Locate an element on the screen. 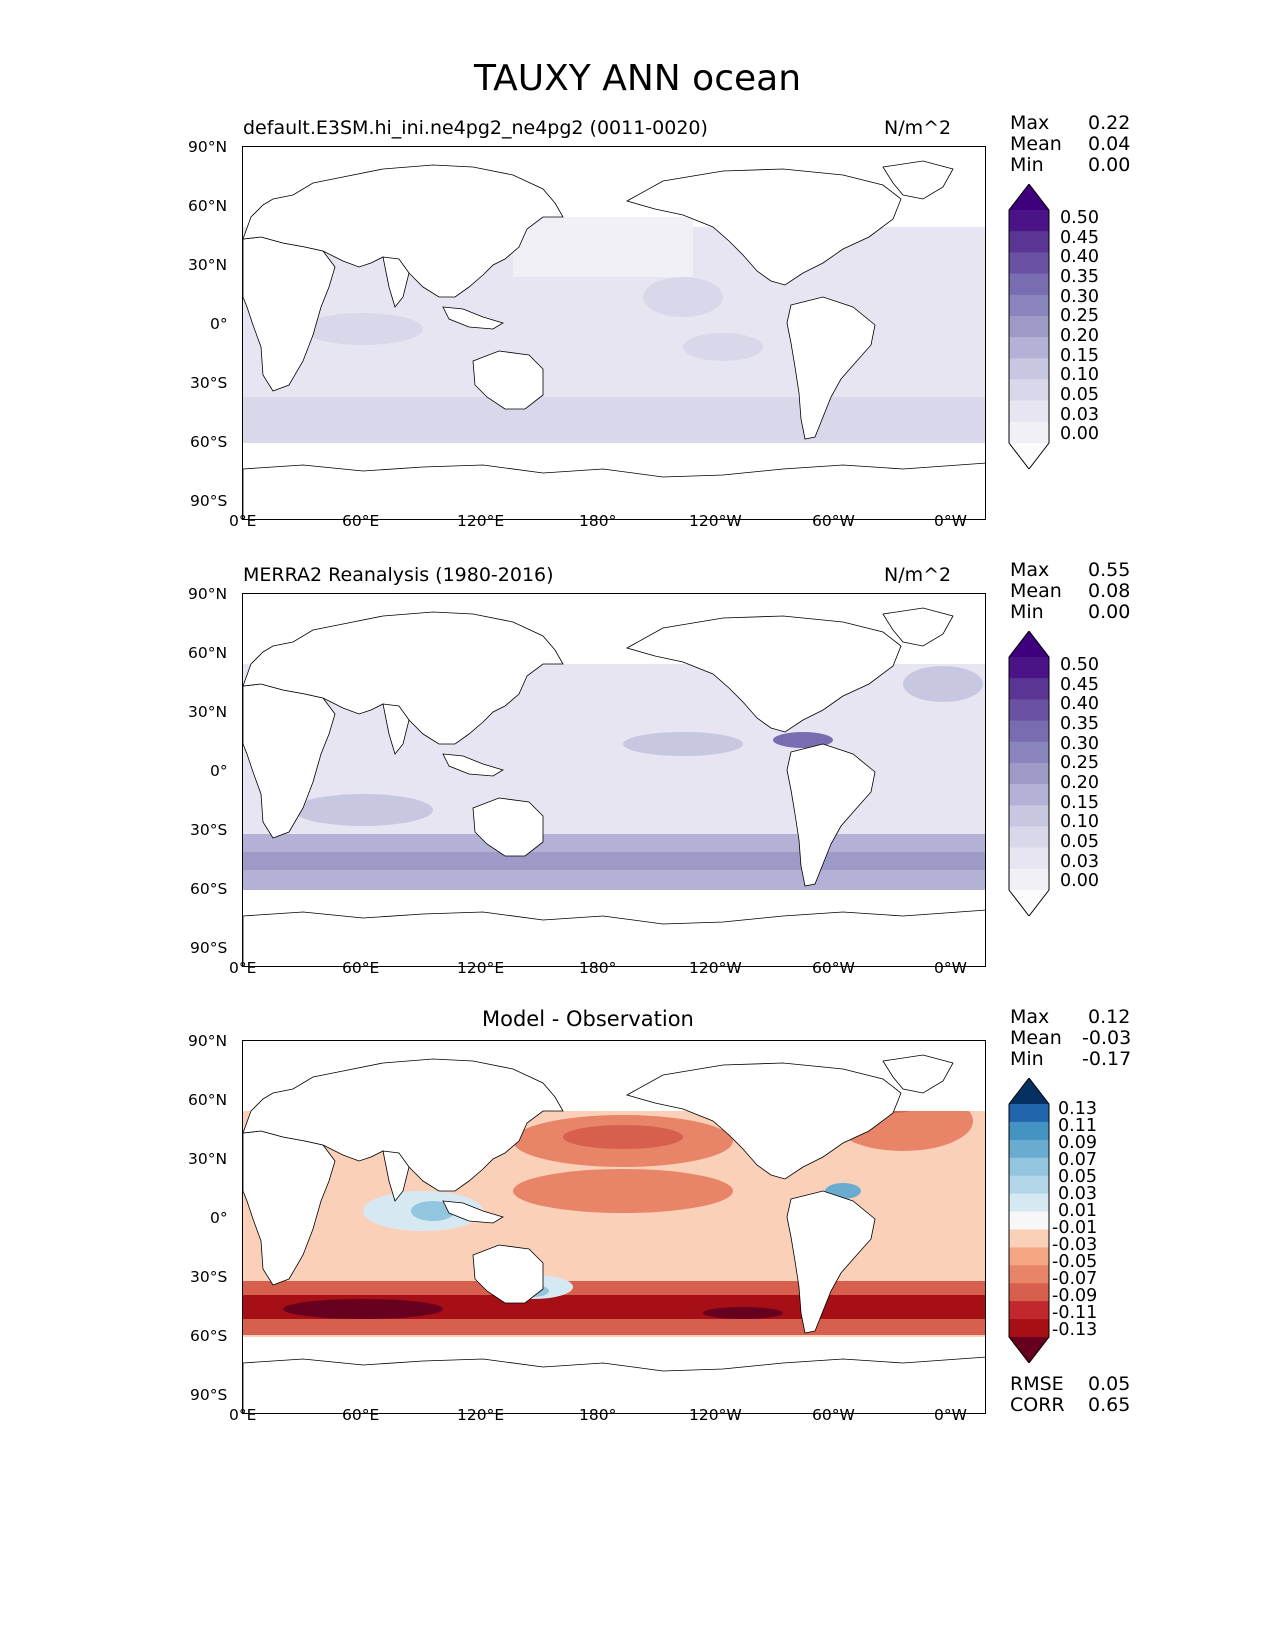  map-frame is located at coordinates (614, 333).